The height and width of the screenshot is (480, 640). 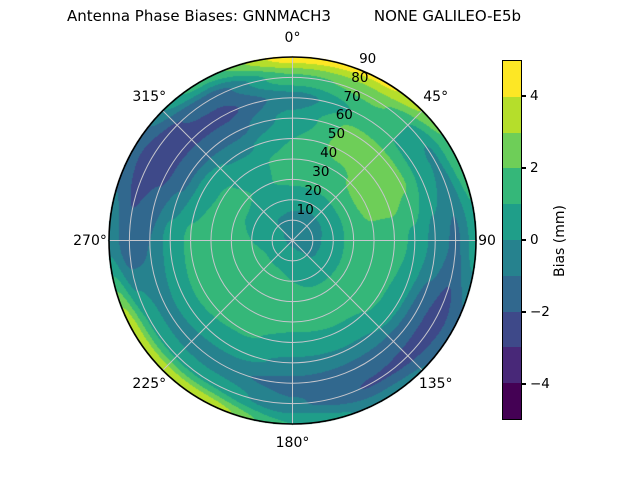 What do you see at coordinates (534, 96) in the screenshot?
I see `colorbar-tick-label: 4` at bounding box center [534, 96].